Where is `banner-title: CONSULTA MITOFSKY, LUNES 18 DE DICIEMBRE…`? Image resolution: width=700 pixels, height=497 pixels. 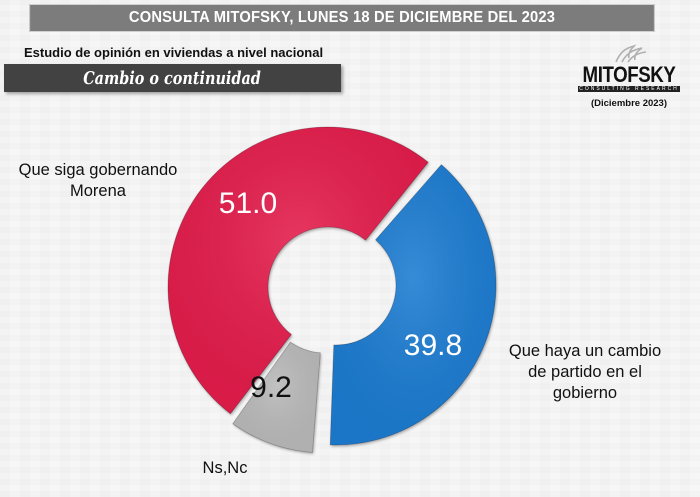 banner-title: CONSULTA MITOFSKY, LUNES 18 DE DICIEMBRE… is located at coordinates (342, 17).